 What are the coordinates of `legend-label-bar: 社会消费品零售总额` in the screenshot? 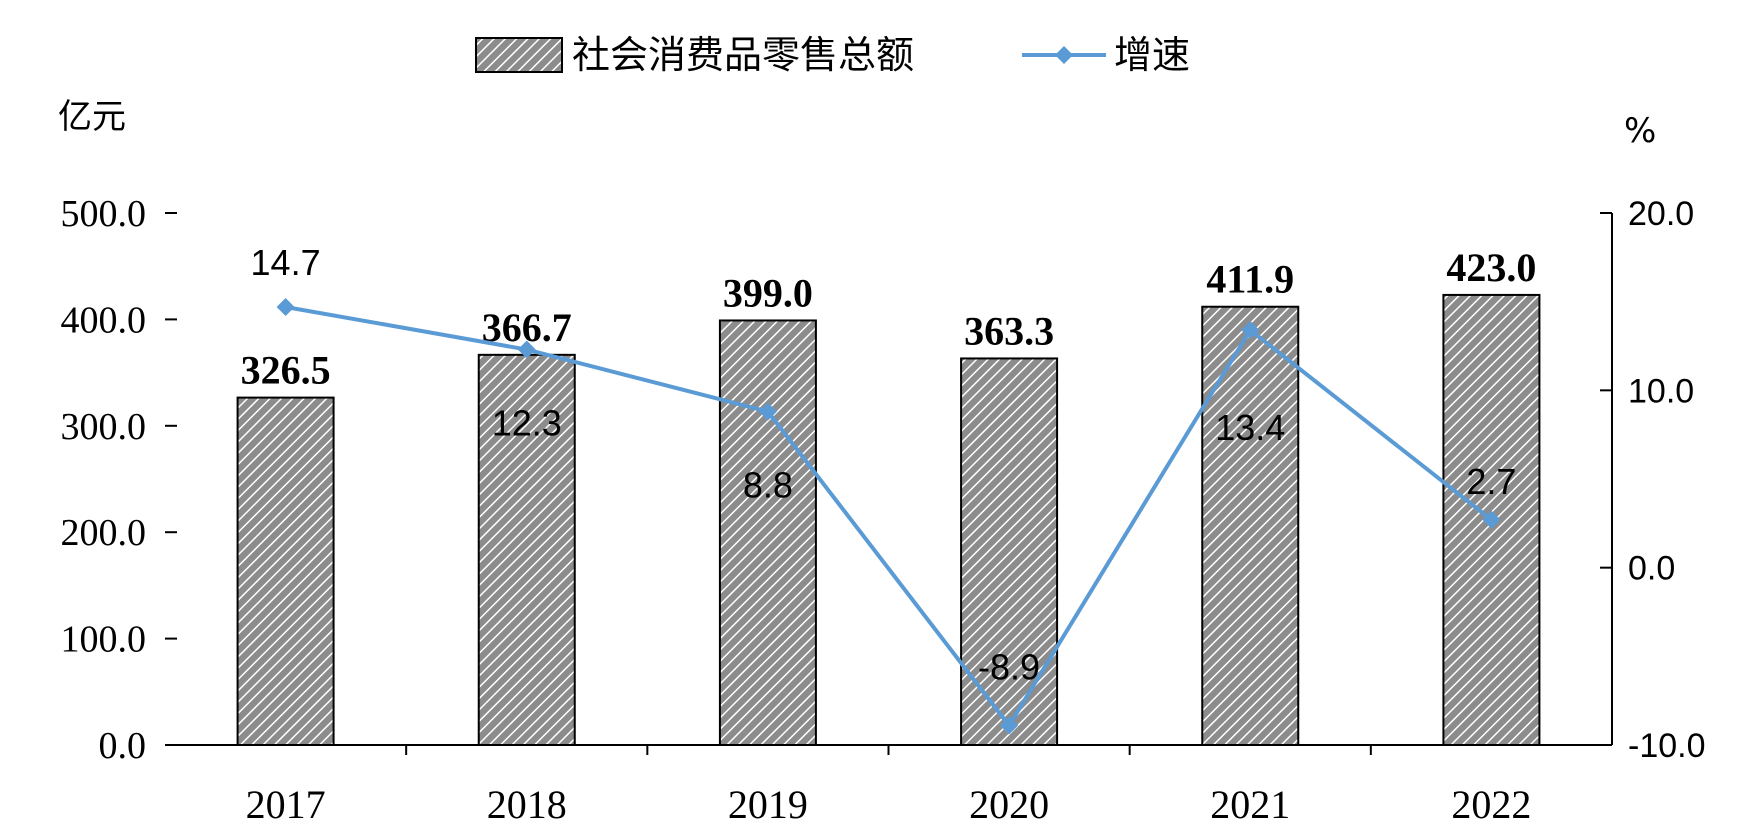 It's located at (743, 55).